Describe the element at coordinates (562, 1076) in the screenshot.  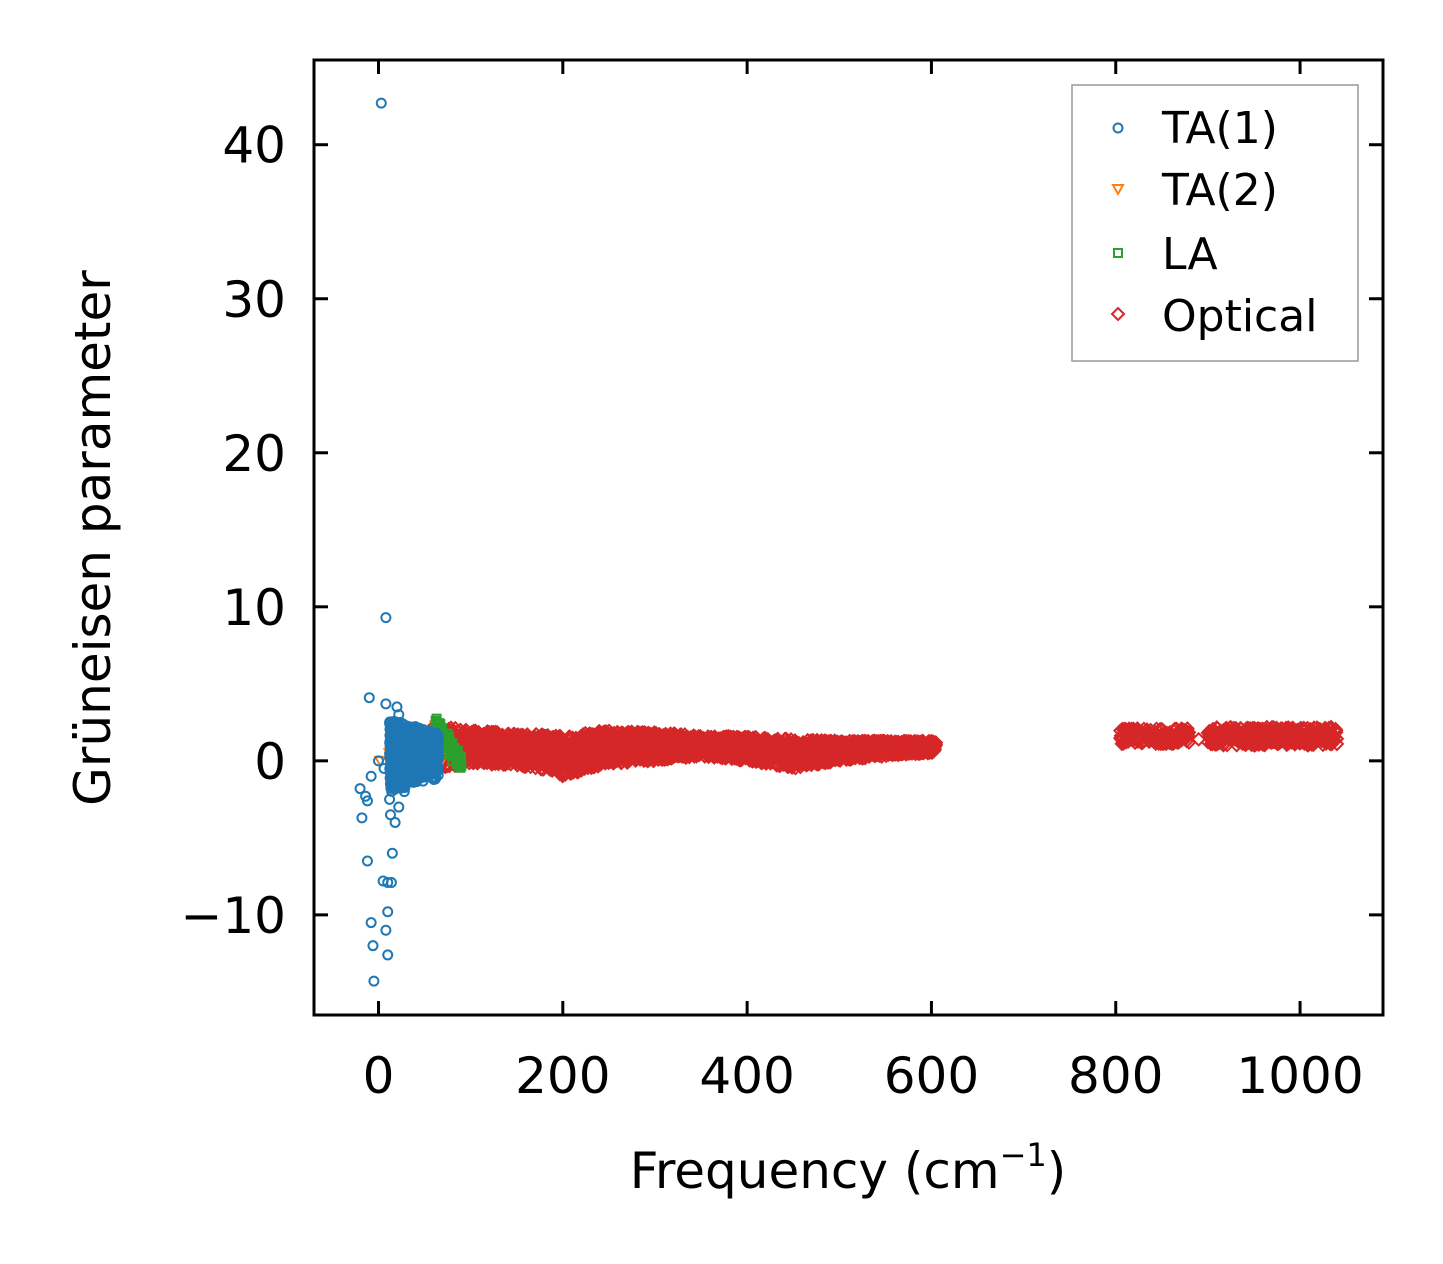
I see `x-tick-label: 200` at that location.